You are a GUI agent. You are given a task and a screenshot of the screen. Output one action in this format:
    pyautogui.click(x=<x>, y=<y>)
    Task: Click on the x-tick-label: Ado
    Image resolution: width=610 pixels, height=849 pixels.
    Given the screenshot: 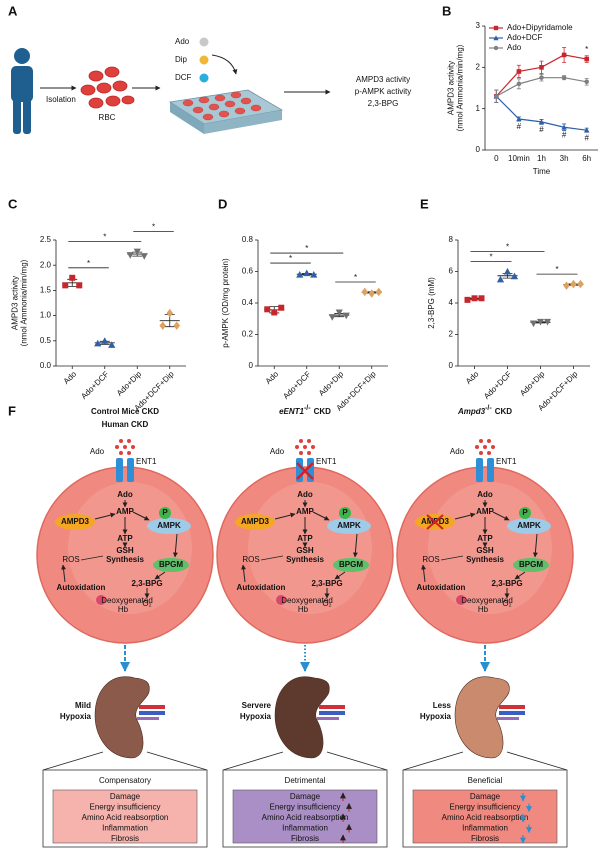 What is the action you would take?
    pyautogui.click(x=472, y=377)
    